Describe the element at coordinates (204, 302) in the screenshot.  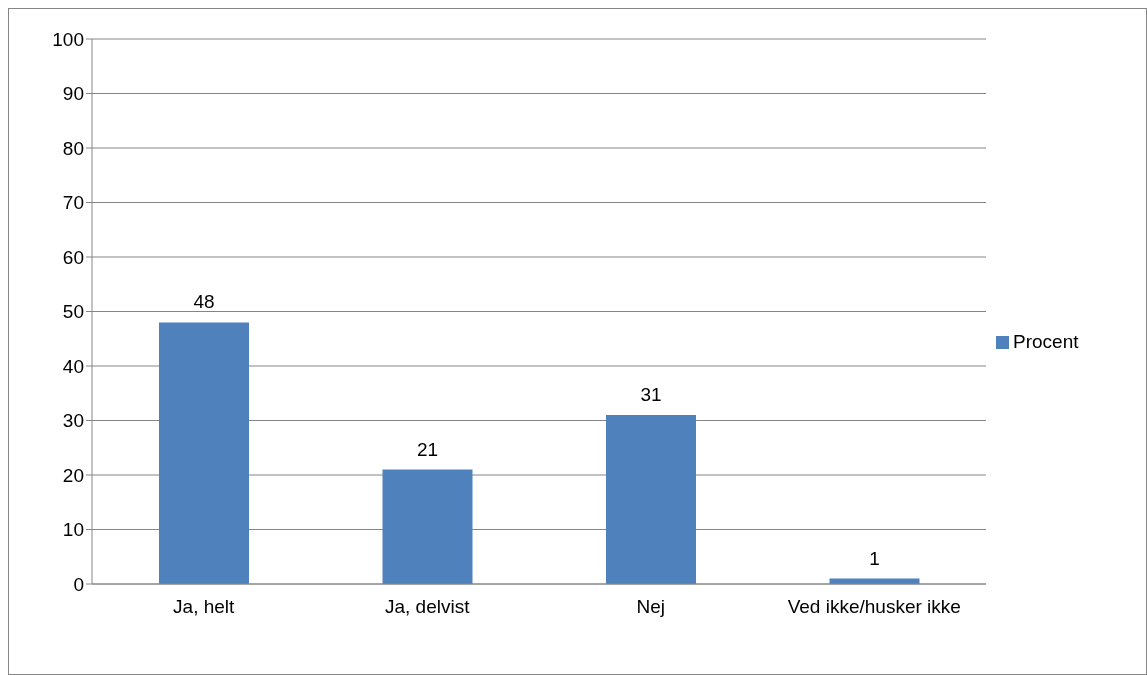
I see `data-label: 48` at that location.